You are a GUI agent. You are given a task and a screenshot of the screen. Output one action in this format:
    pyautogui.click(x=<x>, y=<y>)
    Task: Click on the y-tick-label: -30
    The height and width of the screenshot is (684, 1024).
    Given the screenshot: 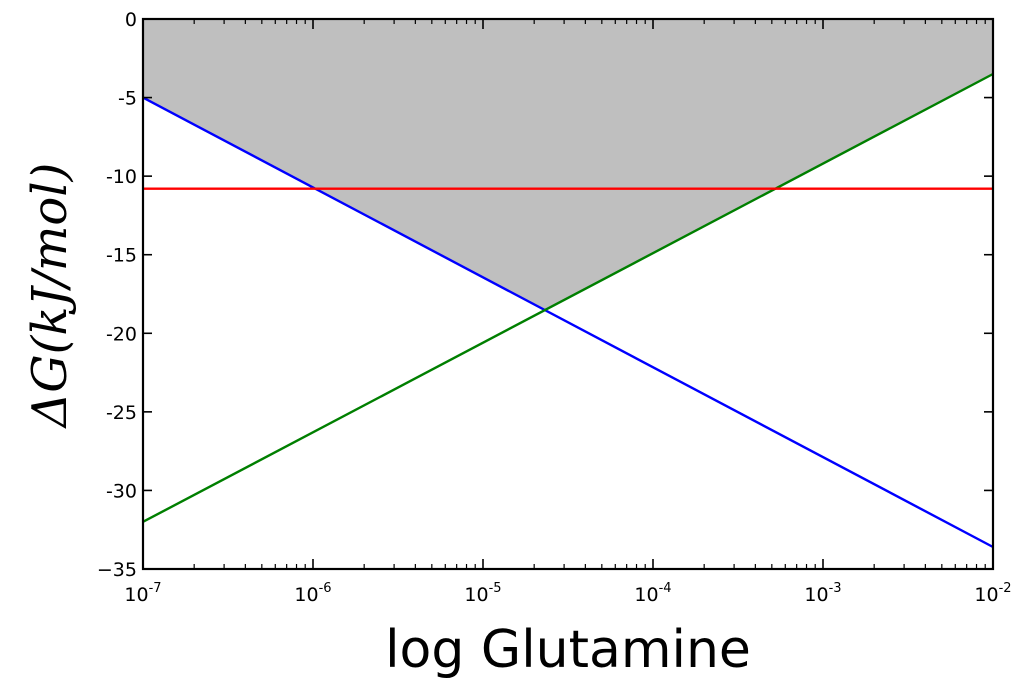 What is the action you would take?
    pyautogui.click(x=121, y=491)
    